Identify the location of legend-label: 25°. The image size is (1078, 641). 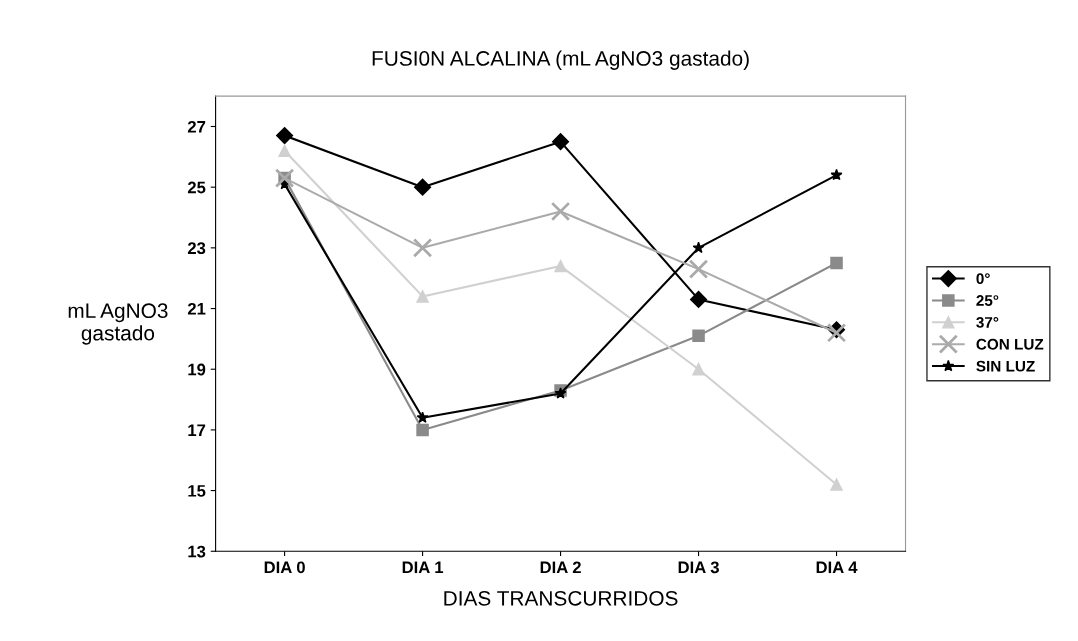
(987, 300).